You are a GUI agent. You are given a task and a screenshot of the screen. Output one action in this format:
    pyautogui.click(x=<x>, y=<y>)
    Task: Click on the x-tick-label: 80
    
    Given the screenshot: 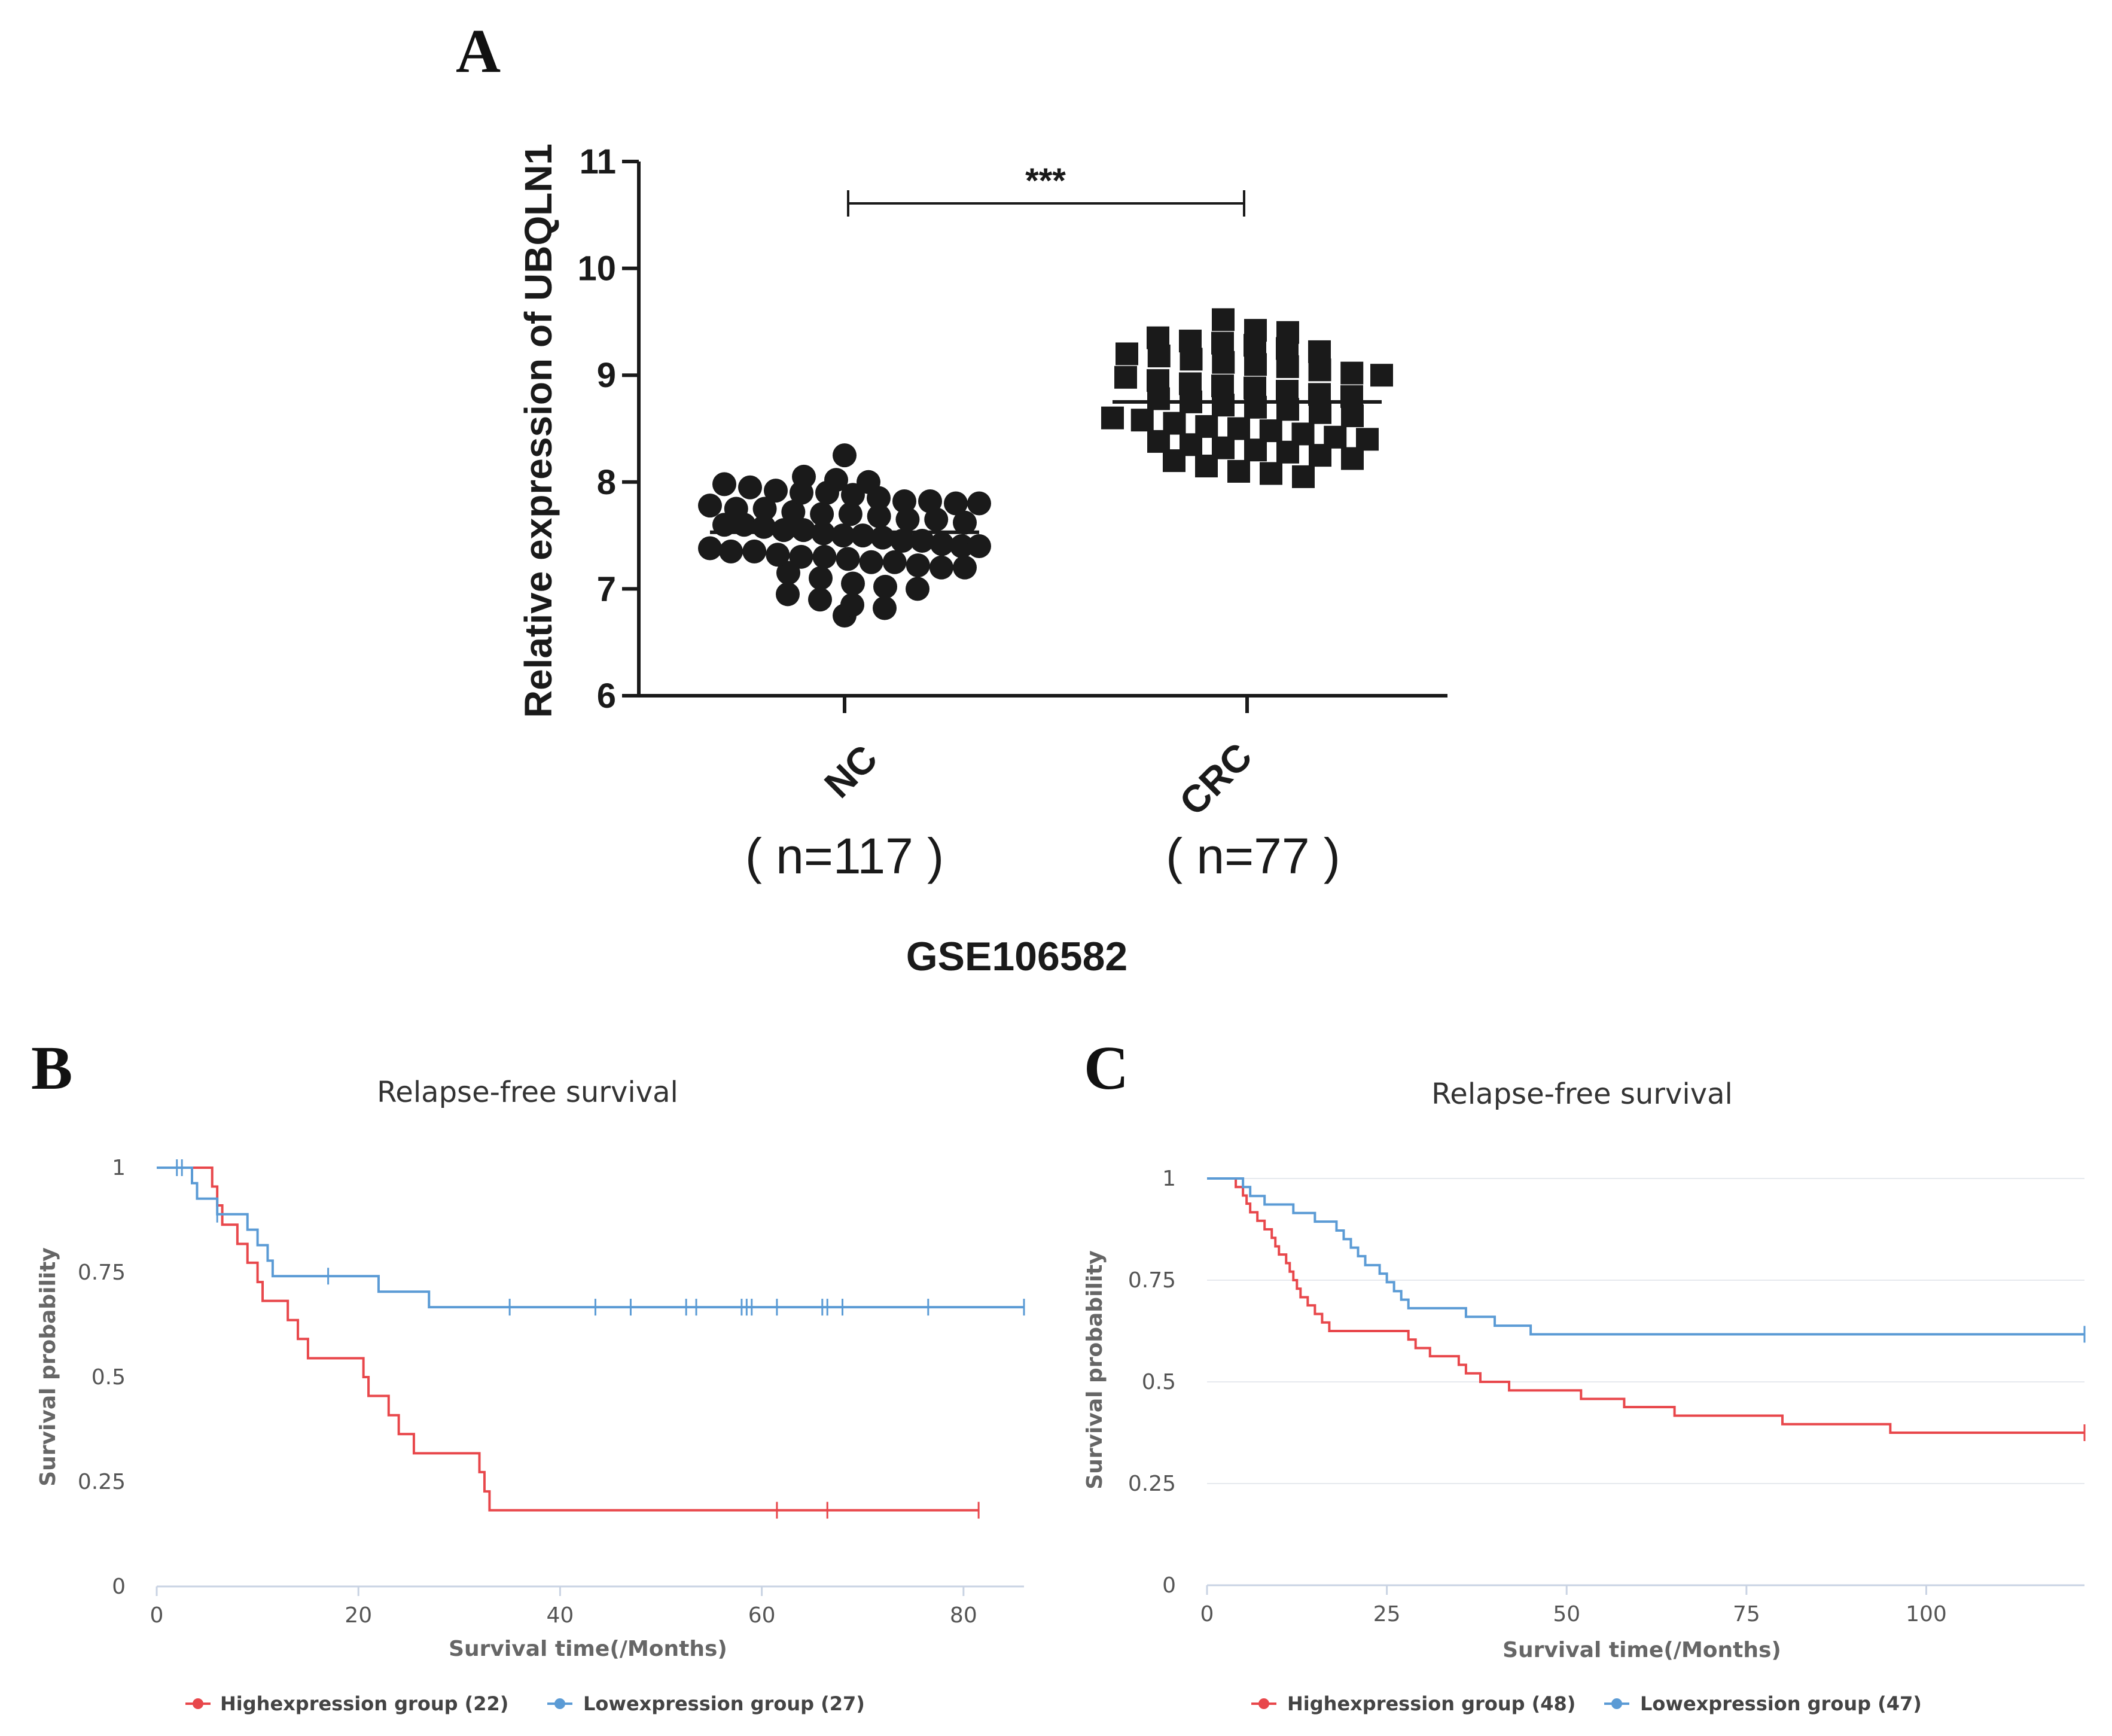 What is the action you would take?
    pyautogui.click(x=963, y=1615)
    